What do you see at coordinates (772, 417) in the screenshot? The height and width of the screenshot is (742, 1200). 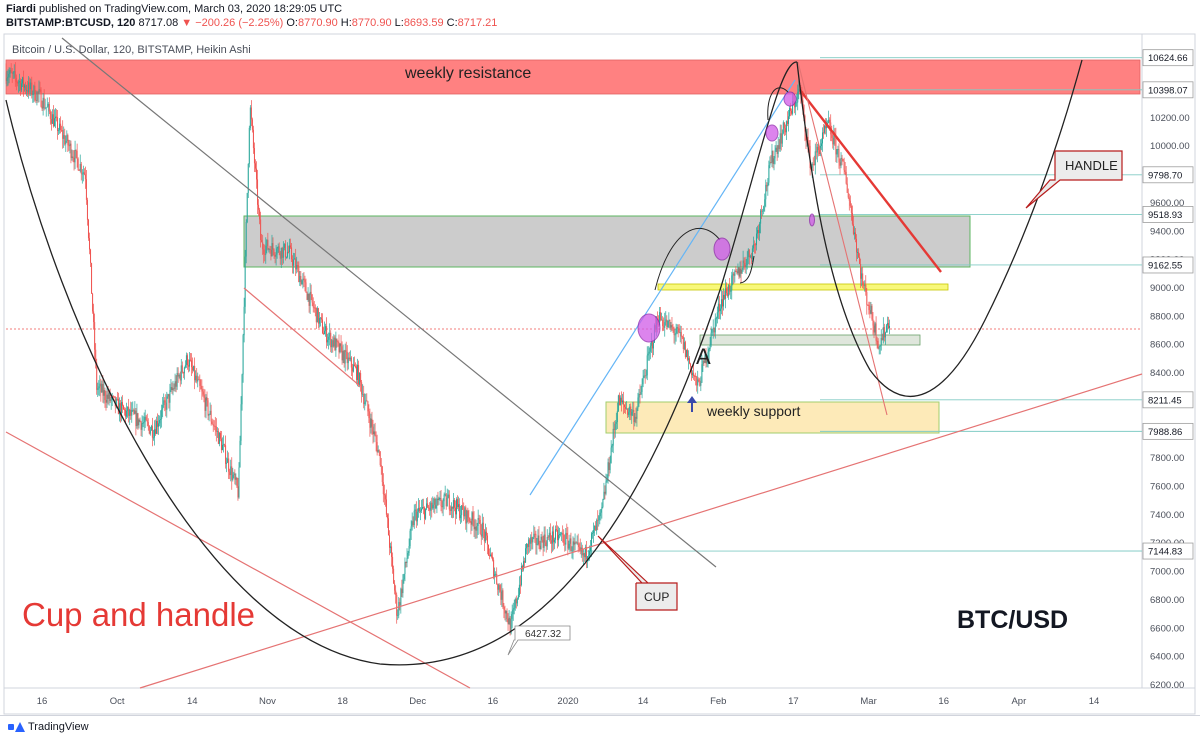 I see `weekly-support-zone` at bounding box center [772, 417].